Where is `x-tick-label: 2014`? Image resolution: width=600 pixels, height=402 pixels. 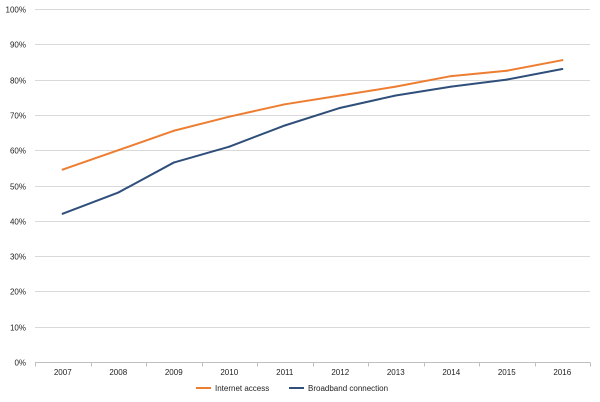
x-tick-label: 2014 is located at coordinates (451, 372).